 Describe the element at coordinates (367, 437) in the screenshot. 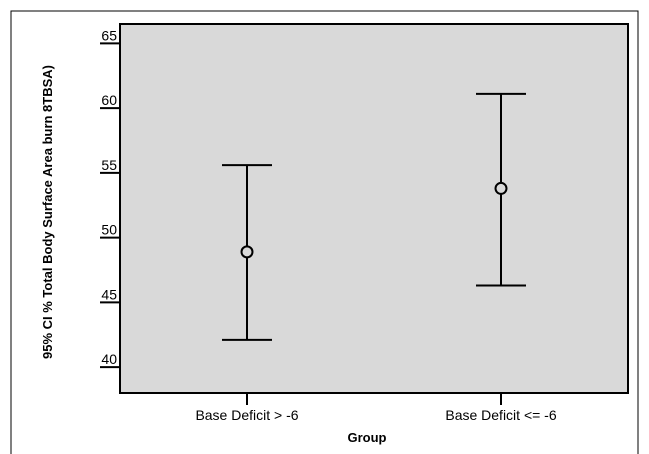

I see `x-axis-title: Group` at that location.